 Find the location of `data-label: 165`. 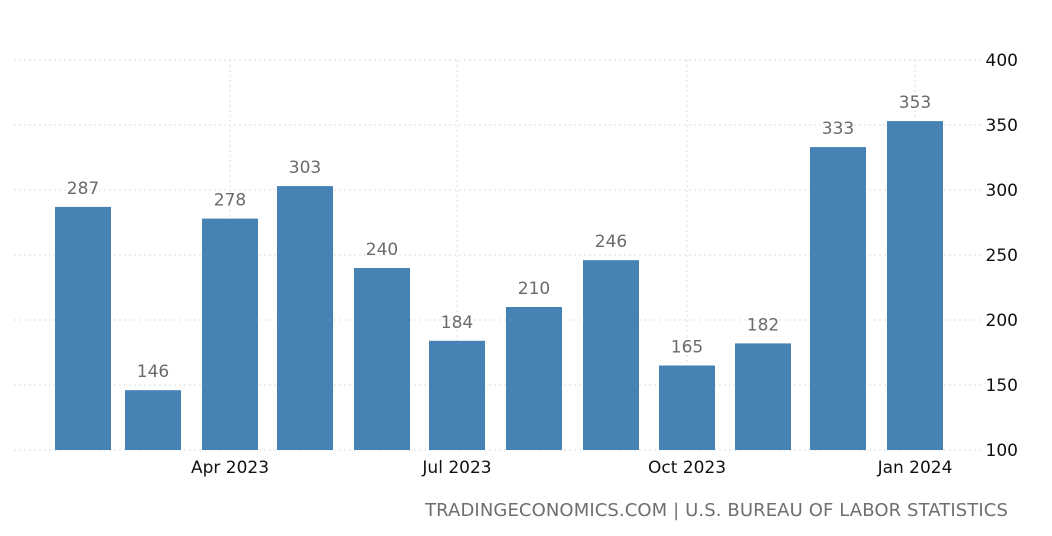

data-label: 165 is located at coordinates (687, 348).